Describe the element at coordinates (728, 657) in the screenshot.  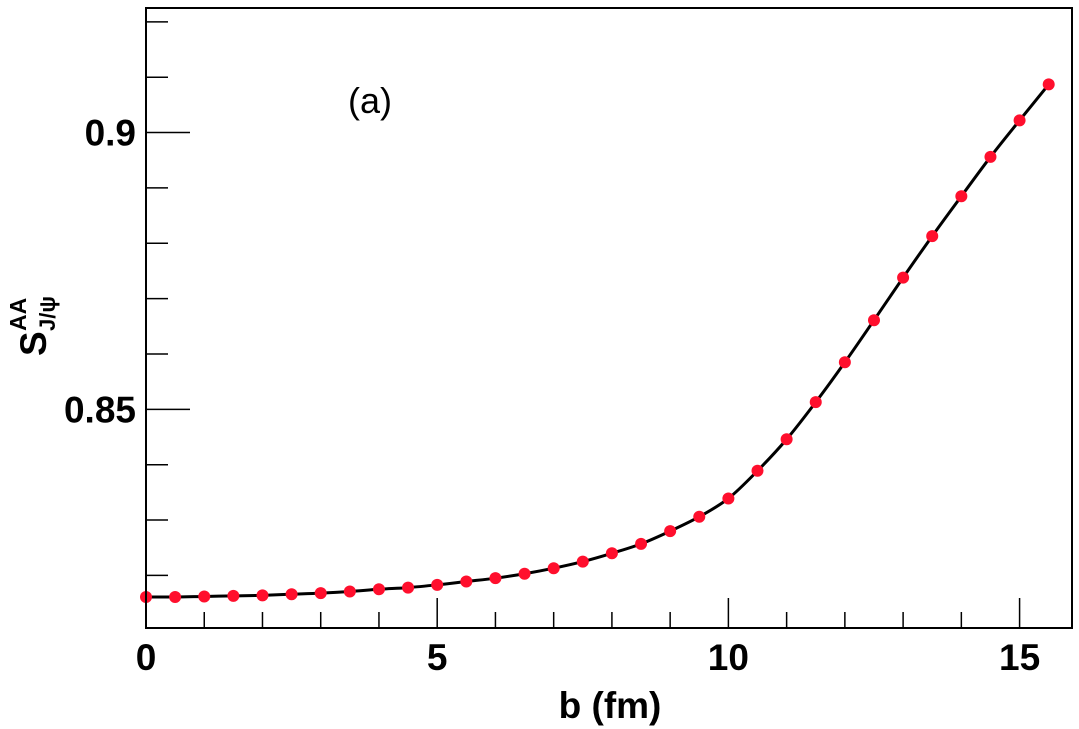
I see `x-tick-label: 10` at that location.